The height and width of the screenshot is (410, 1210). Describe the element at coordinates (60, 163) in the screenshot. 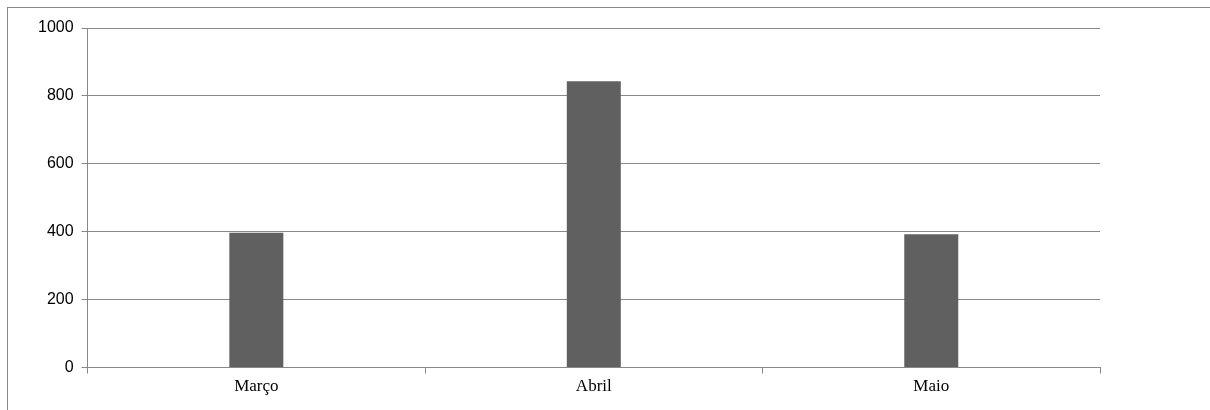

I see `y-tick-label: 600` at that location.